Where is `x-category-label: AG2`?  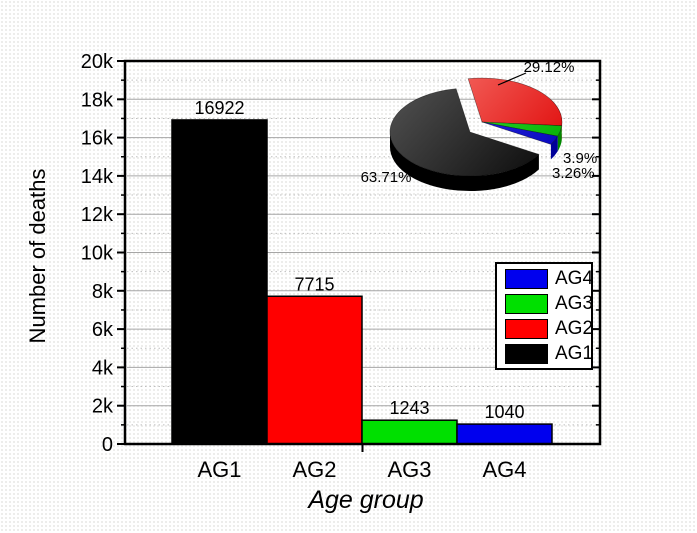 x-category-label: AG2 is located at coordinates (314, 469).